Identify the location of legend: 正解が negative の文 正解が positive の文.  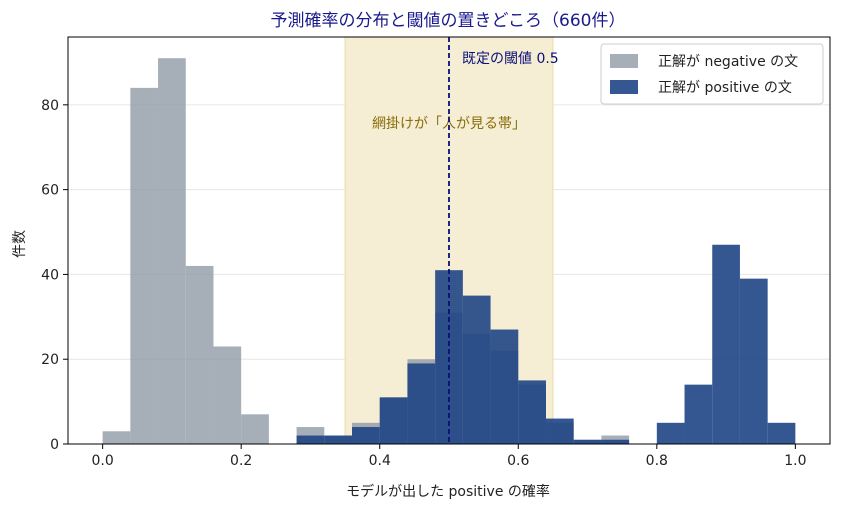
(712, 74).